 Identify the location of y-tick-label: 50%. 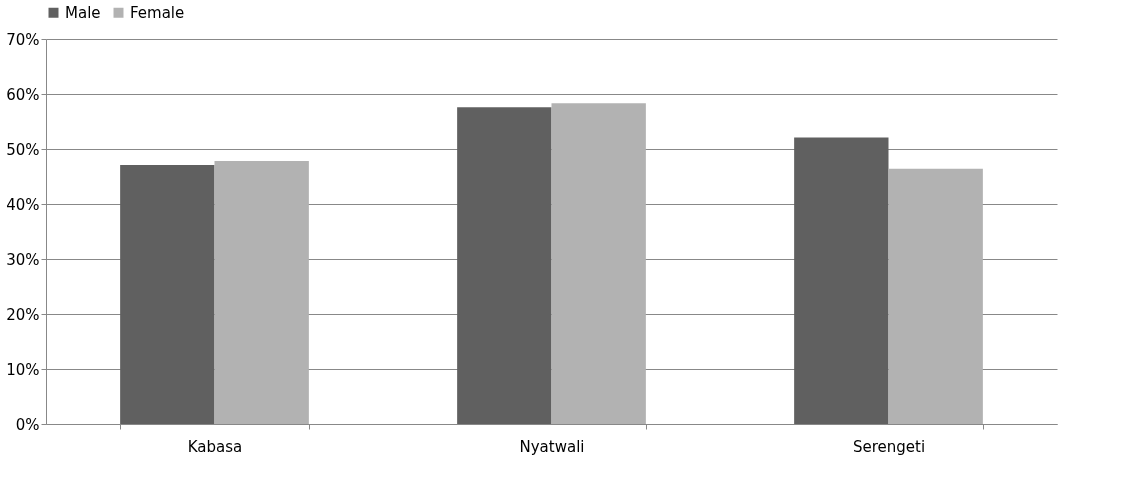
(23, 149).